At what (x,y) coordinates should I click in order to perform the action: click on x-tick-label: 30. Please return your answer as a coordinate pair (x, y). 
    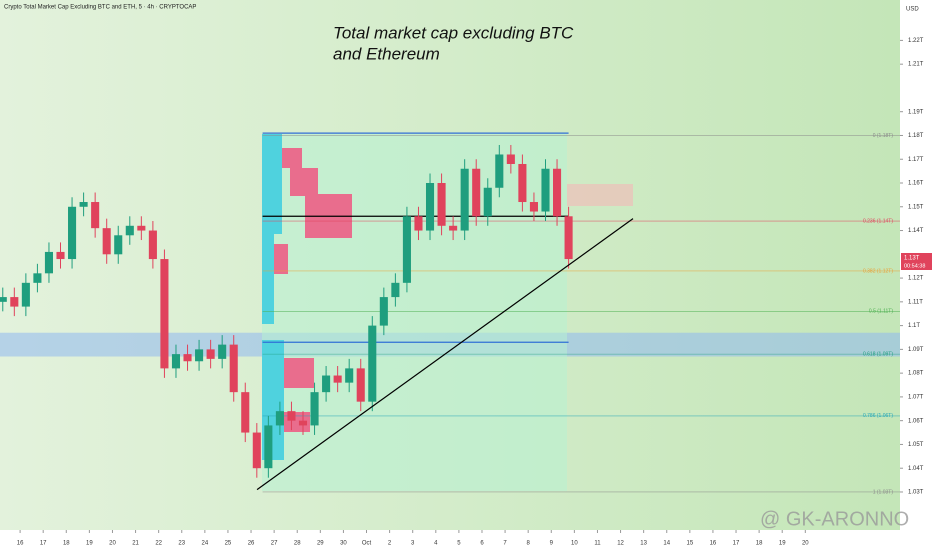
    Looking at the image, I should click on (343, 544).